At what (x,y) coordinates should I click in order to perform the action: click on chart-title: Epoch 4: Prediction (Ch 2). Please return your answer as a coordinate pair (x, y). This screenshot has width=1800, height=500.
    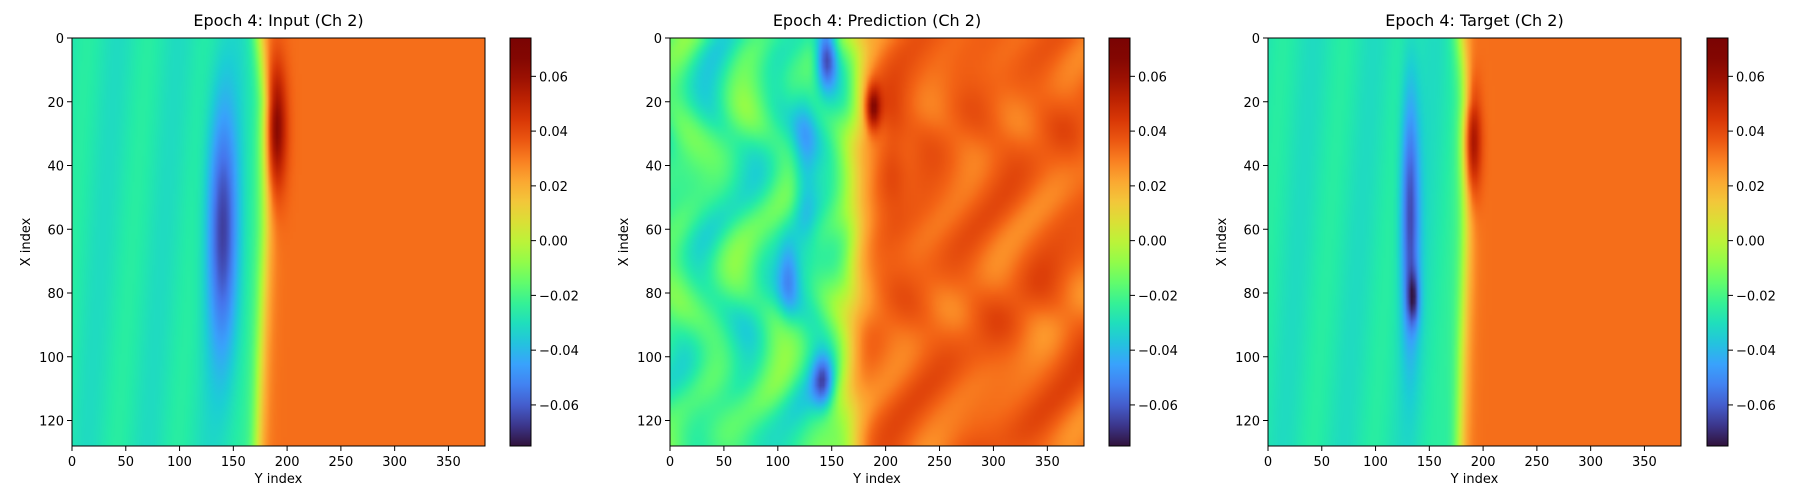
    Looking at the image, I should click on (877, 20).